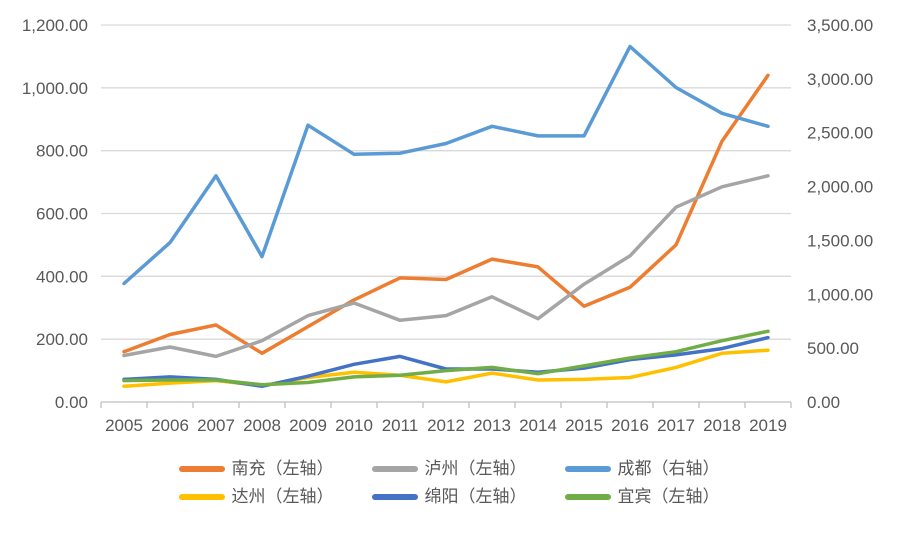  I want to click on legend-item-chengdu: 成都（右轴）, so click(642, 468).